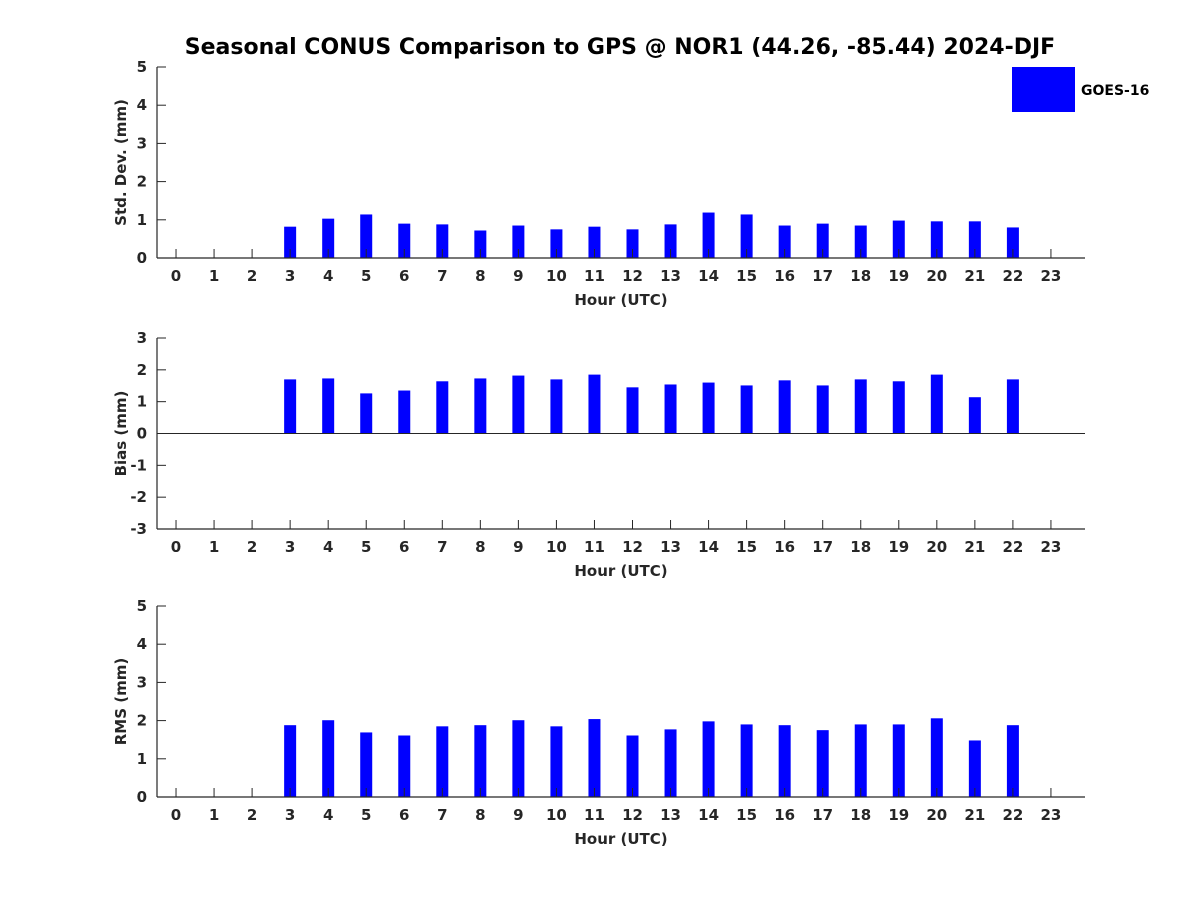  I want to click on x-tick-label: 12, so click(632, 276).